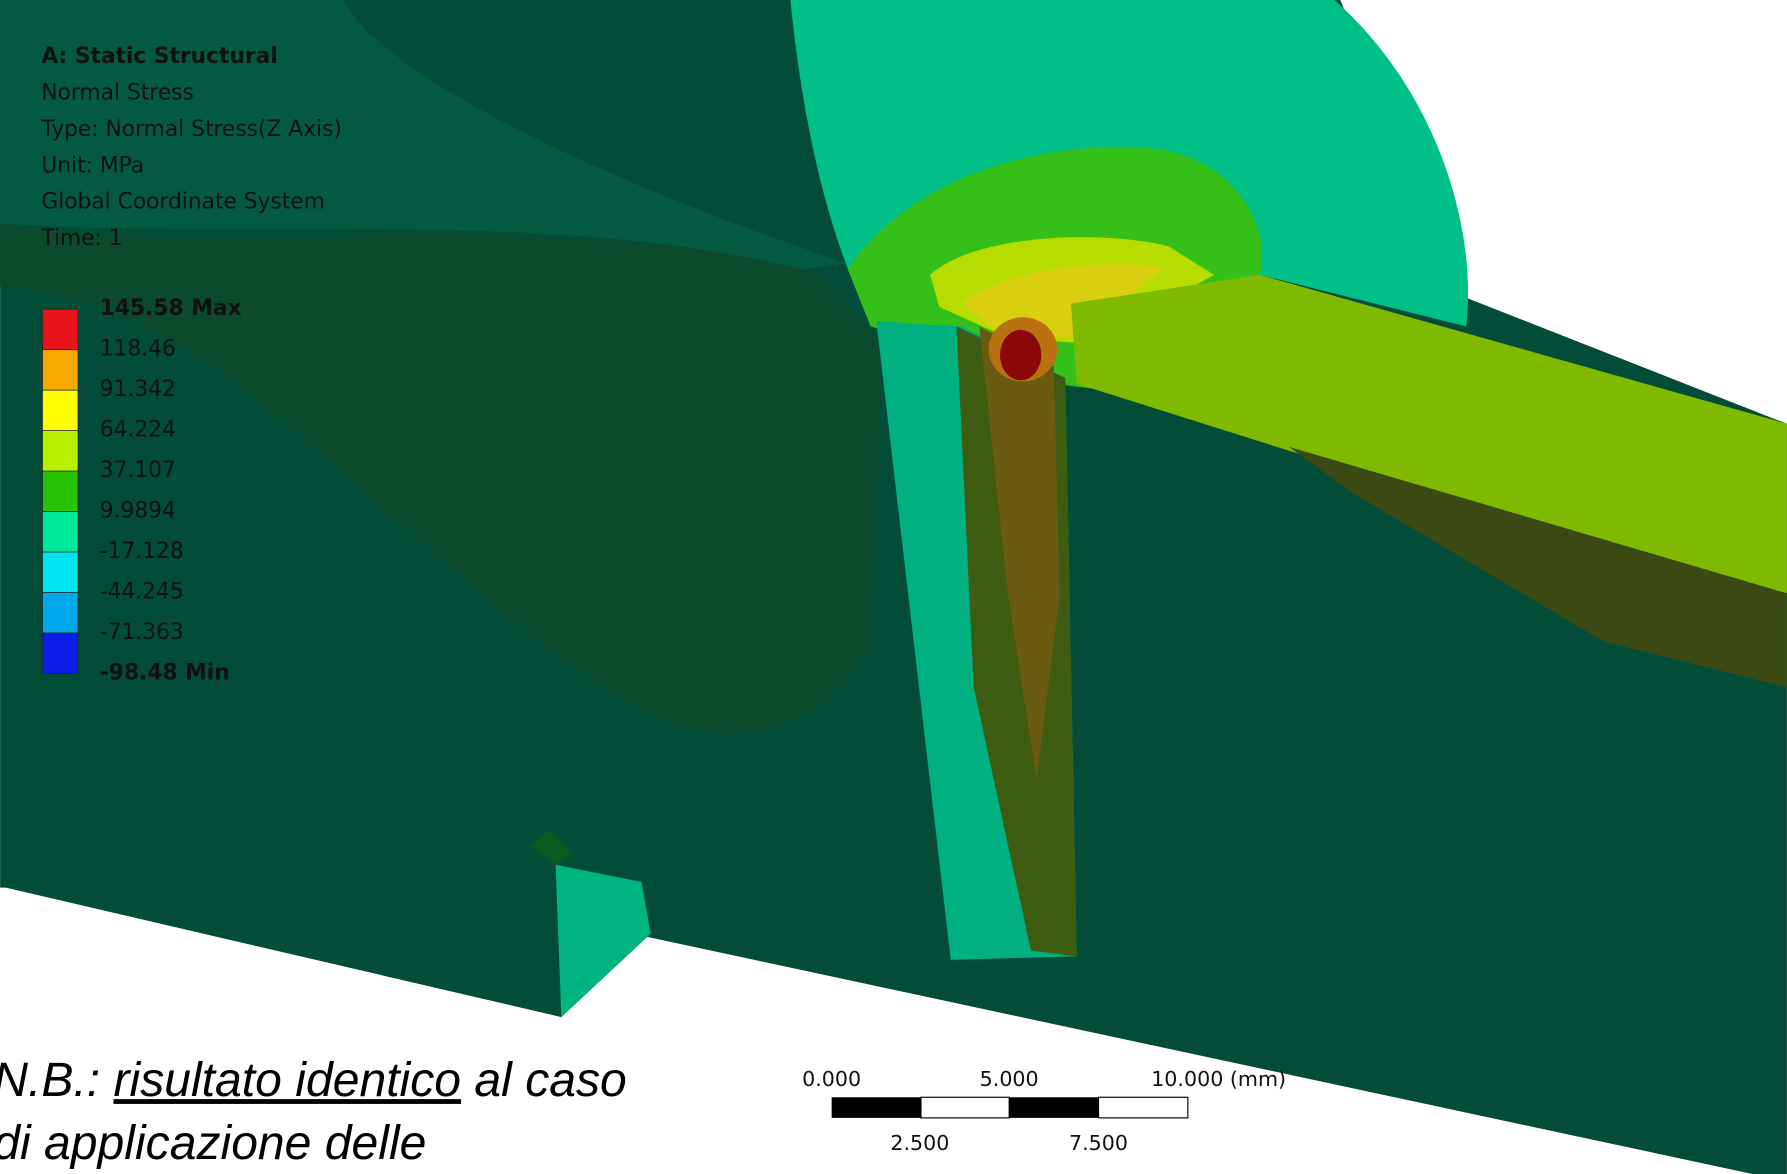  What do you see at coordinates (142, 632) in the screenshot?
I see `legend-label: -71.363` at bounding box center [142, 632].